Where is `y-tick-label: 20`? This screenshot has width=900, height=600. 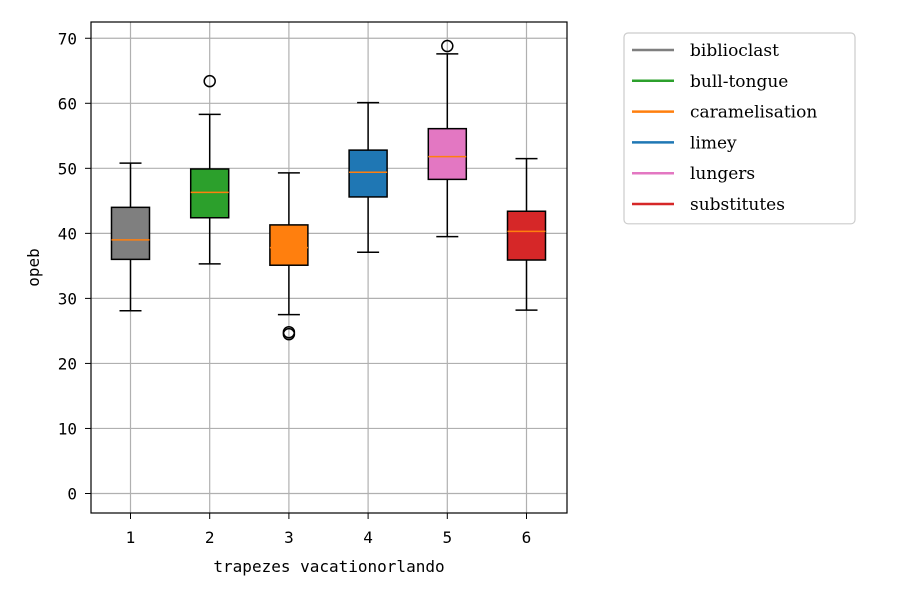 y-tick-label: 20 is located at coordinates (67, 363).